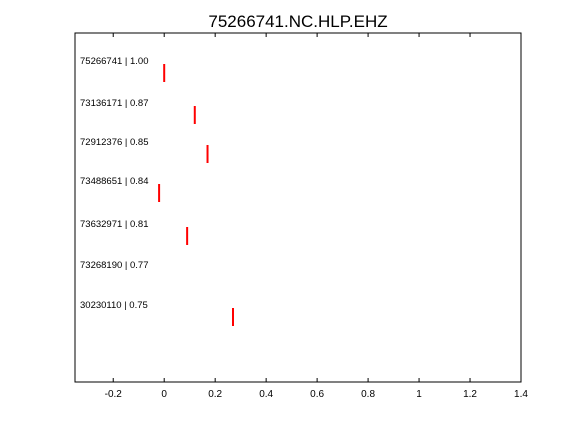 The width and height of the screenshot is (576, 432). What do you see at coordinates (114, 305) in the screenshot?
I see `trace-label-30230110: 30230110 | 0.75` at bounding box center [114, 305].